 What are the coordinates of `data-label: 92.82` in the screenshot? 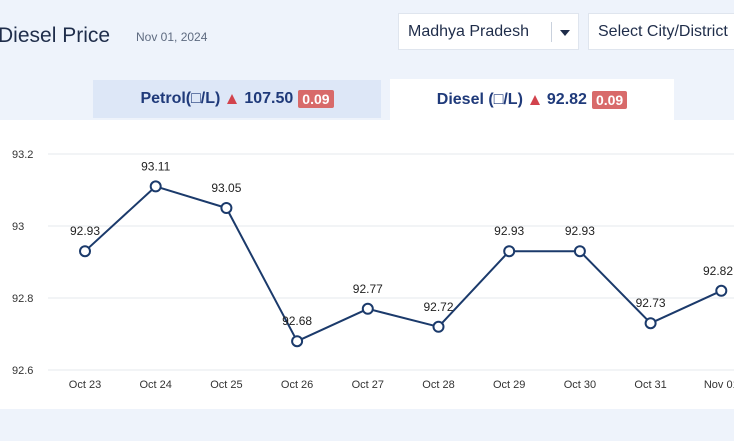 It's located at (718, 271).